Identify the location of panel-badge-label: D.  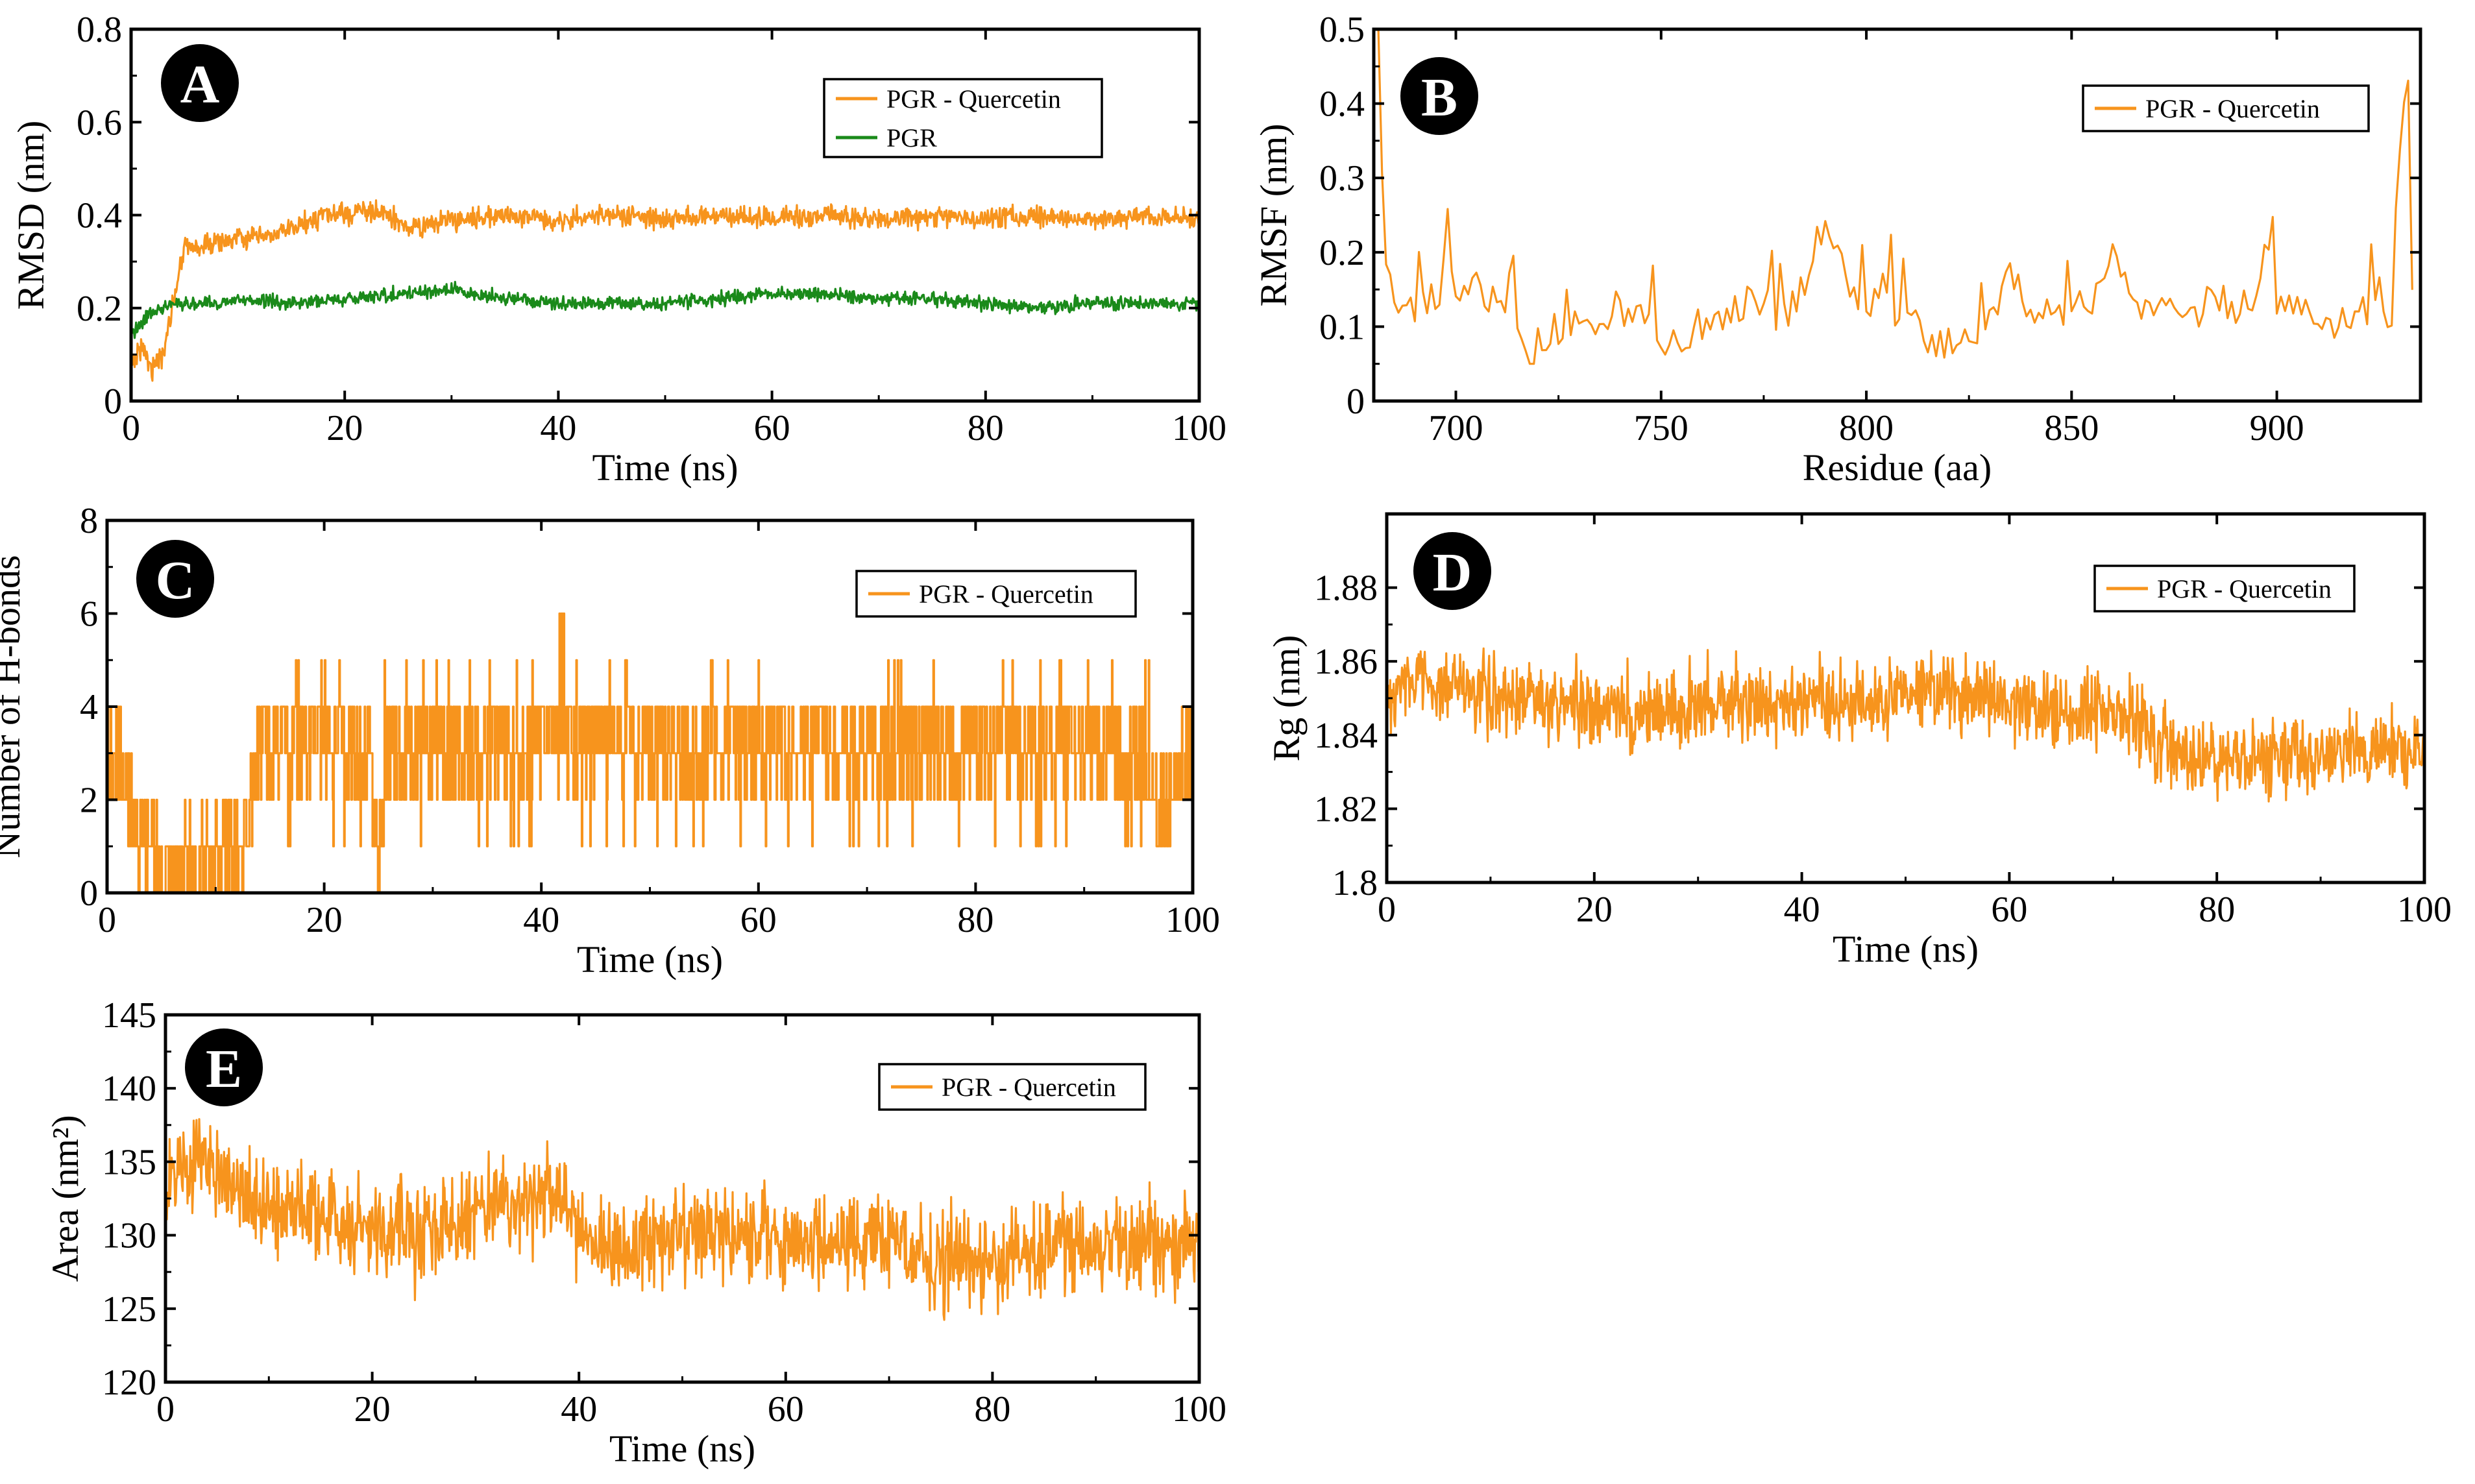
(1453, 572).